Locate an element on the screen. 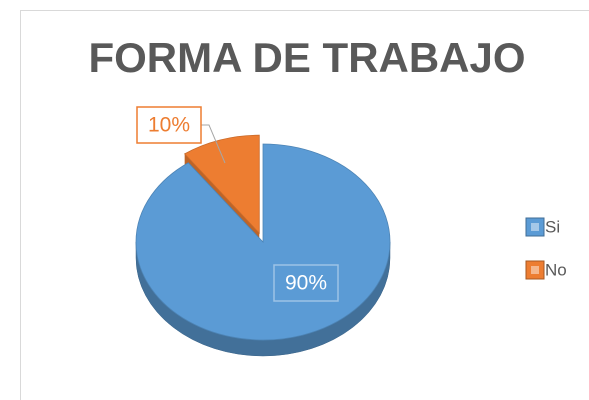  data-label: 10% is located at coordinates (169, 125).